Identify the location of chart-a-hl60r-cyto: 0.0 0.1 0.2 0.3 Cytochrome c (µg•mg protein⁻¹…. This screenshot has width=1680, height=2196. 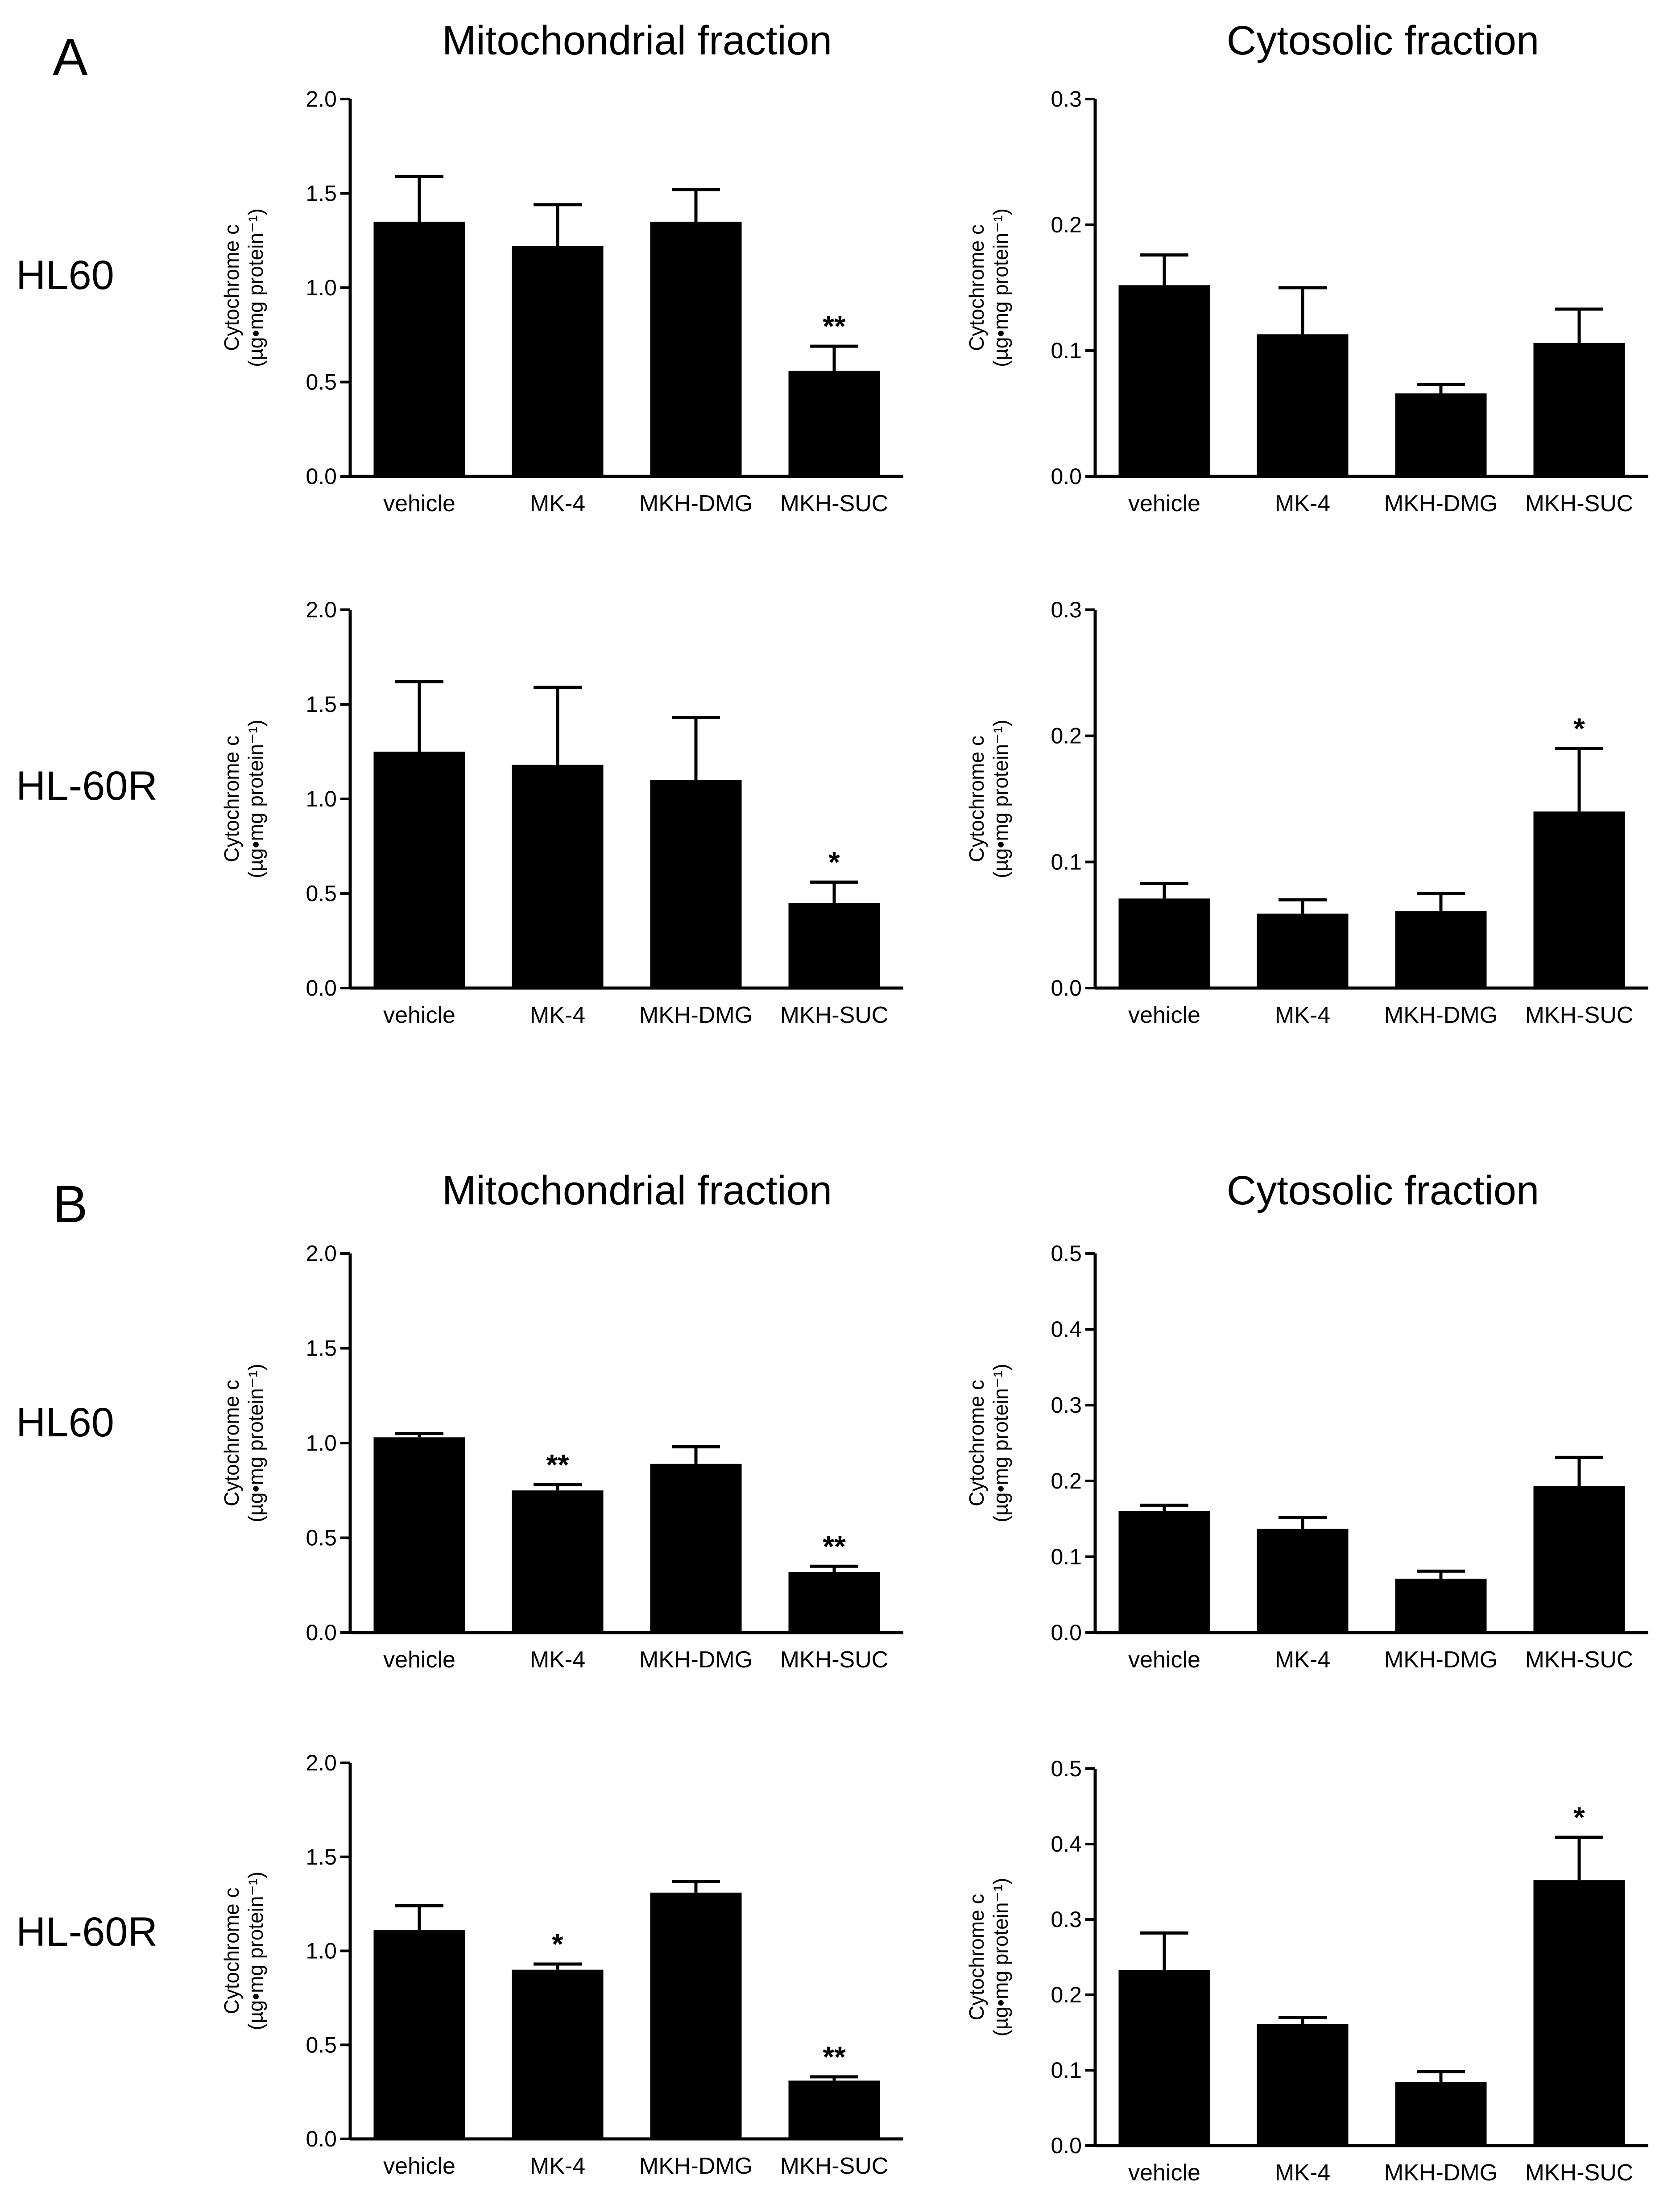
(1306, 812).